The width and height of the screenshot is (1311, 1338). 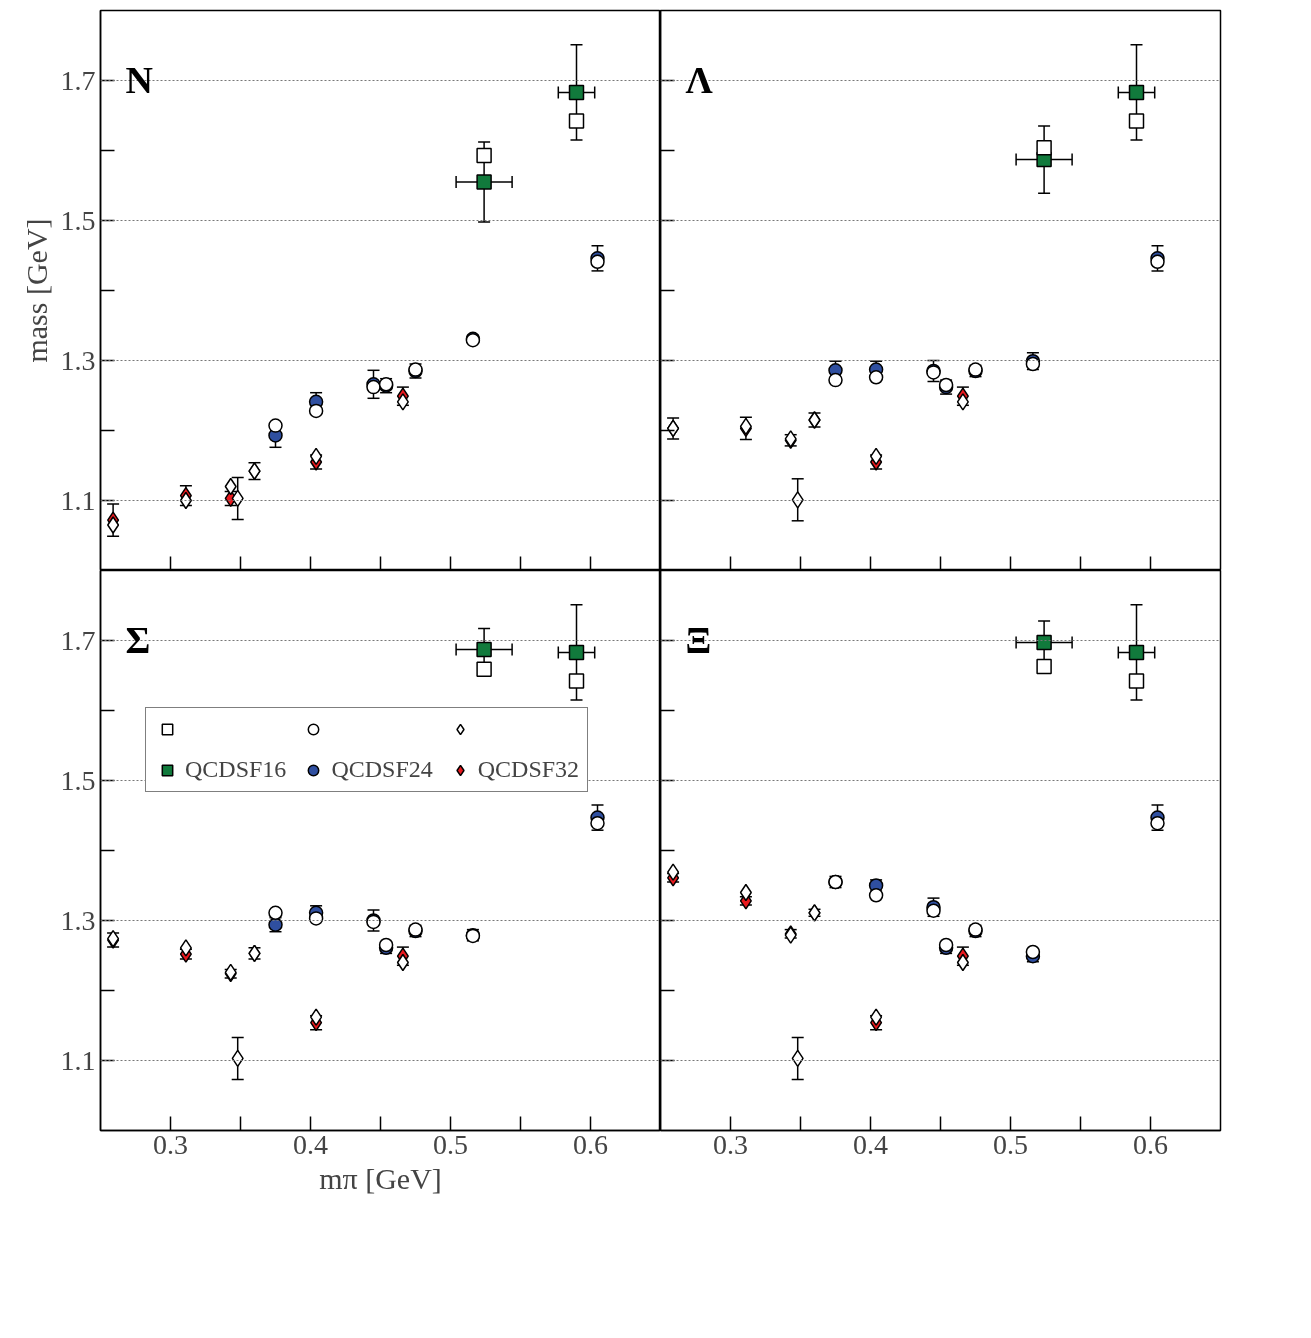 What do you see at coordinates (699, 79) in the screenshot?
I see `text: Λ` at bounding box center [699, 79].